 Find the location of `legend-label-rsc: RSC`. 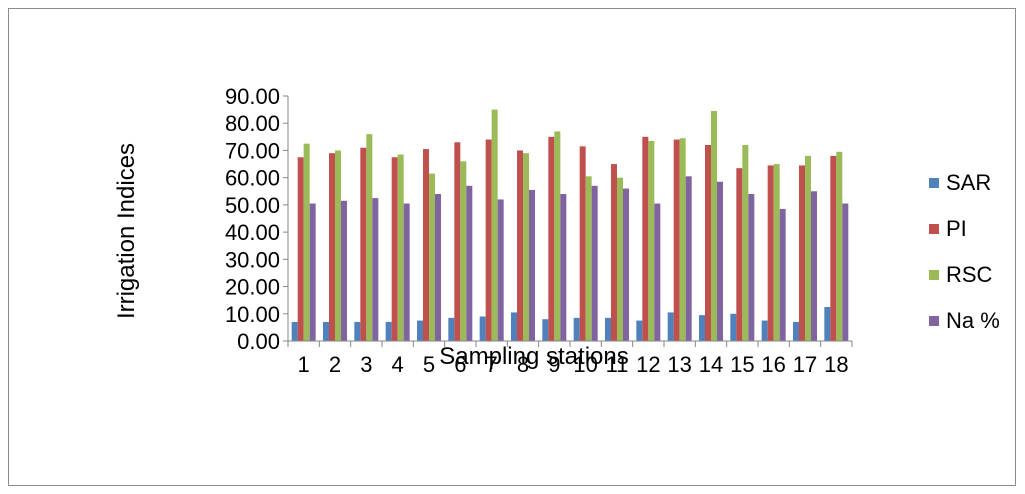

legend-label-rsc: RSC is located at coordinates (969, 274).